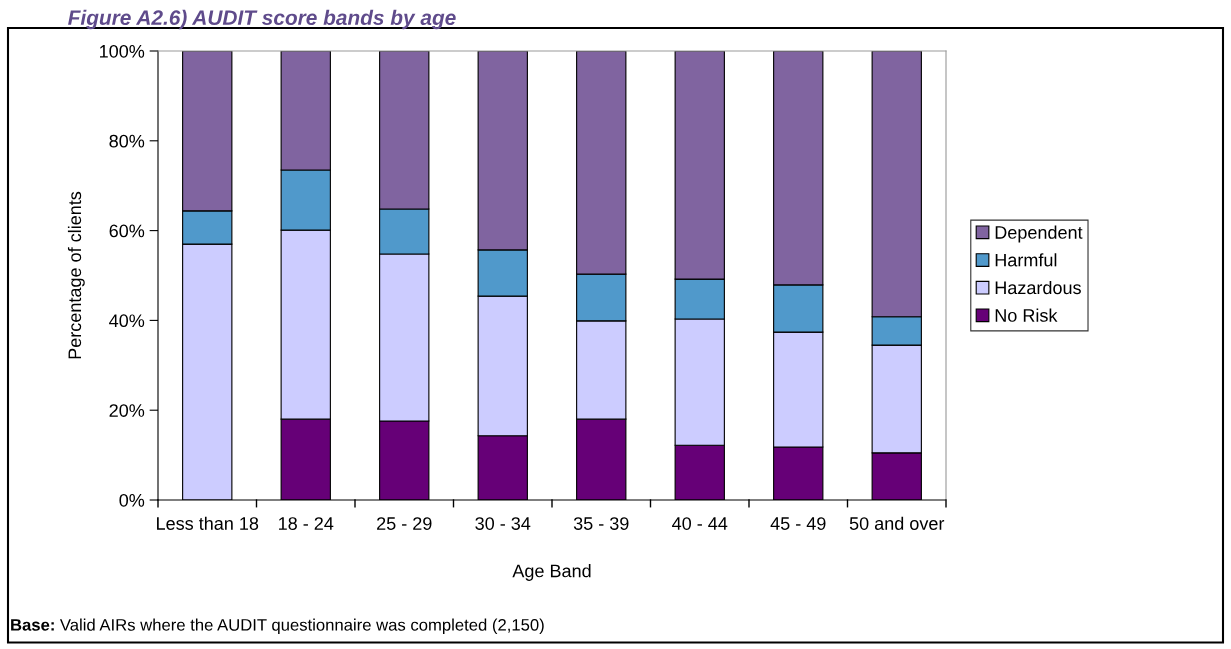 The image size is (1231, 649). I want to click on x-tick-label: Less than 18, so click(208, 523).